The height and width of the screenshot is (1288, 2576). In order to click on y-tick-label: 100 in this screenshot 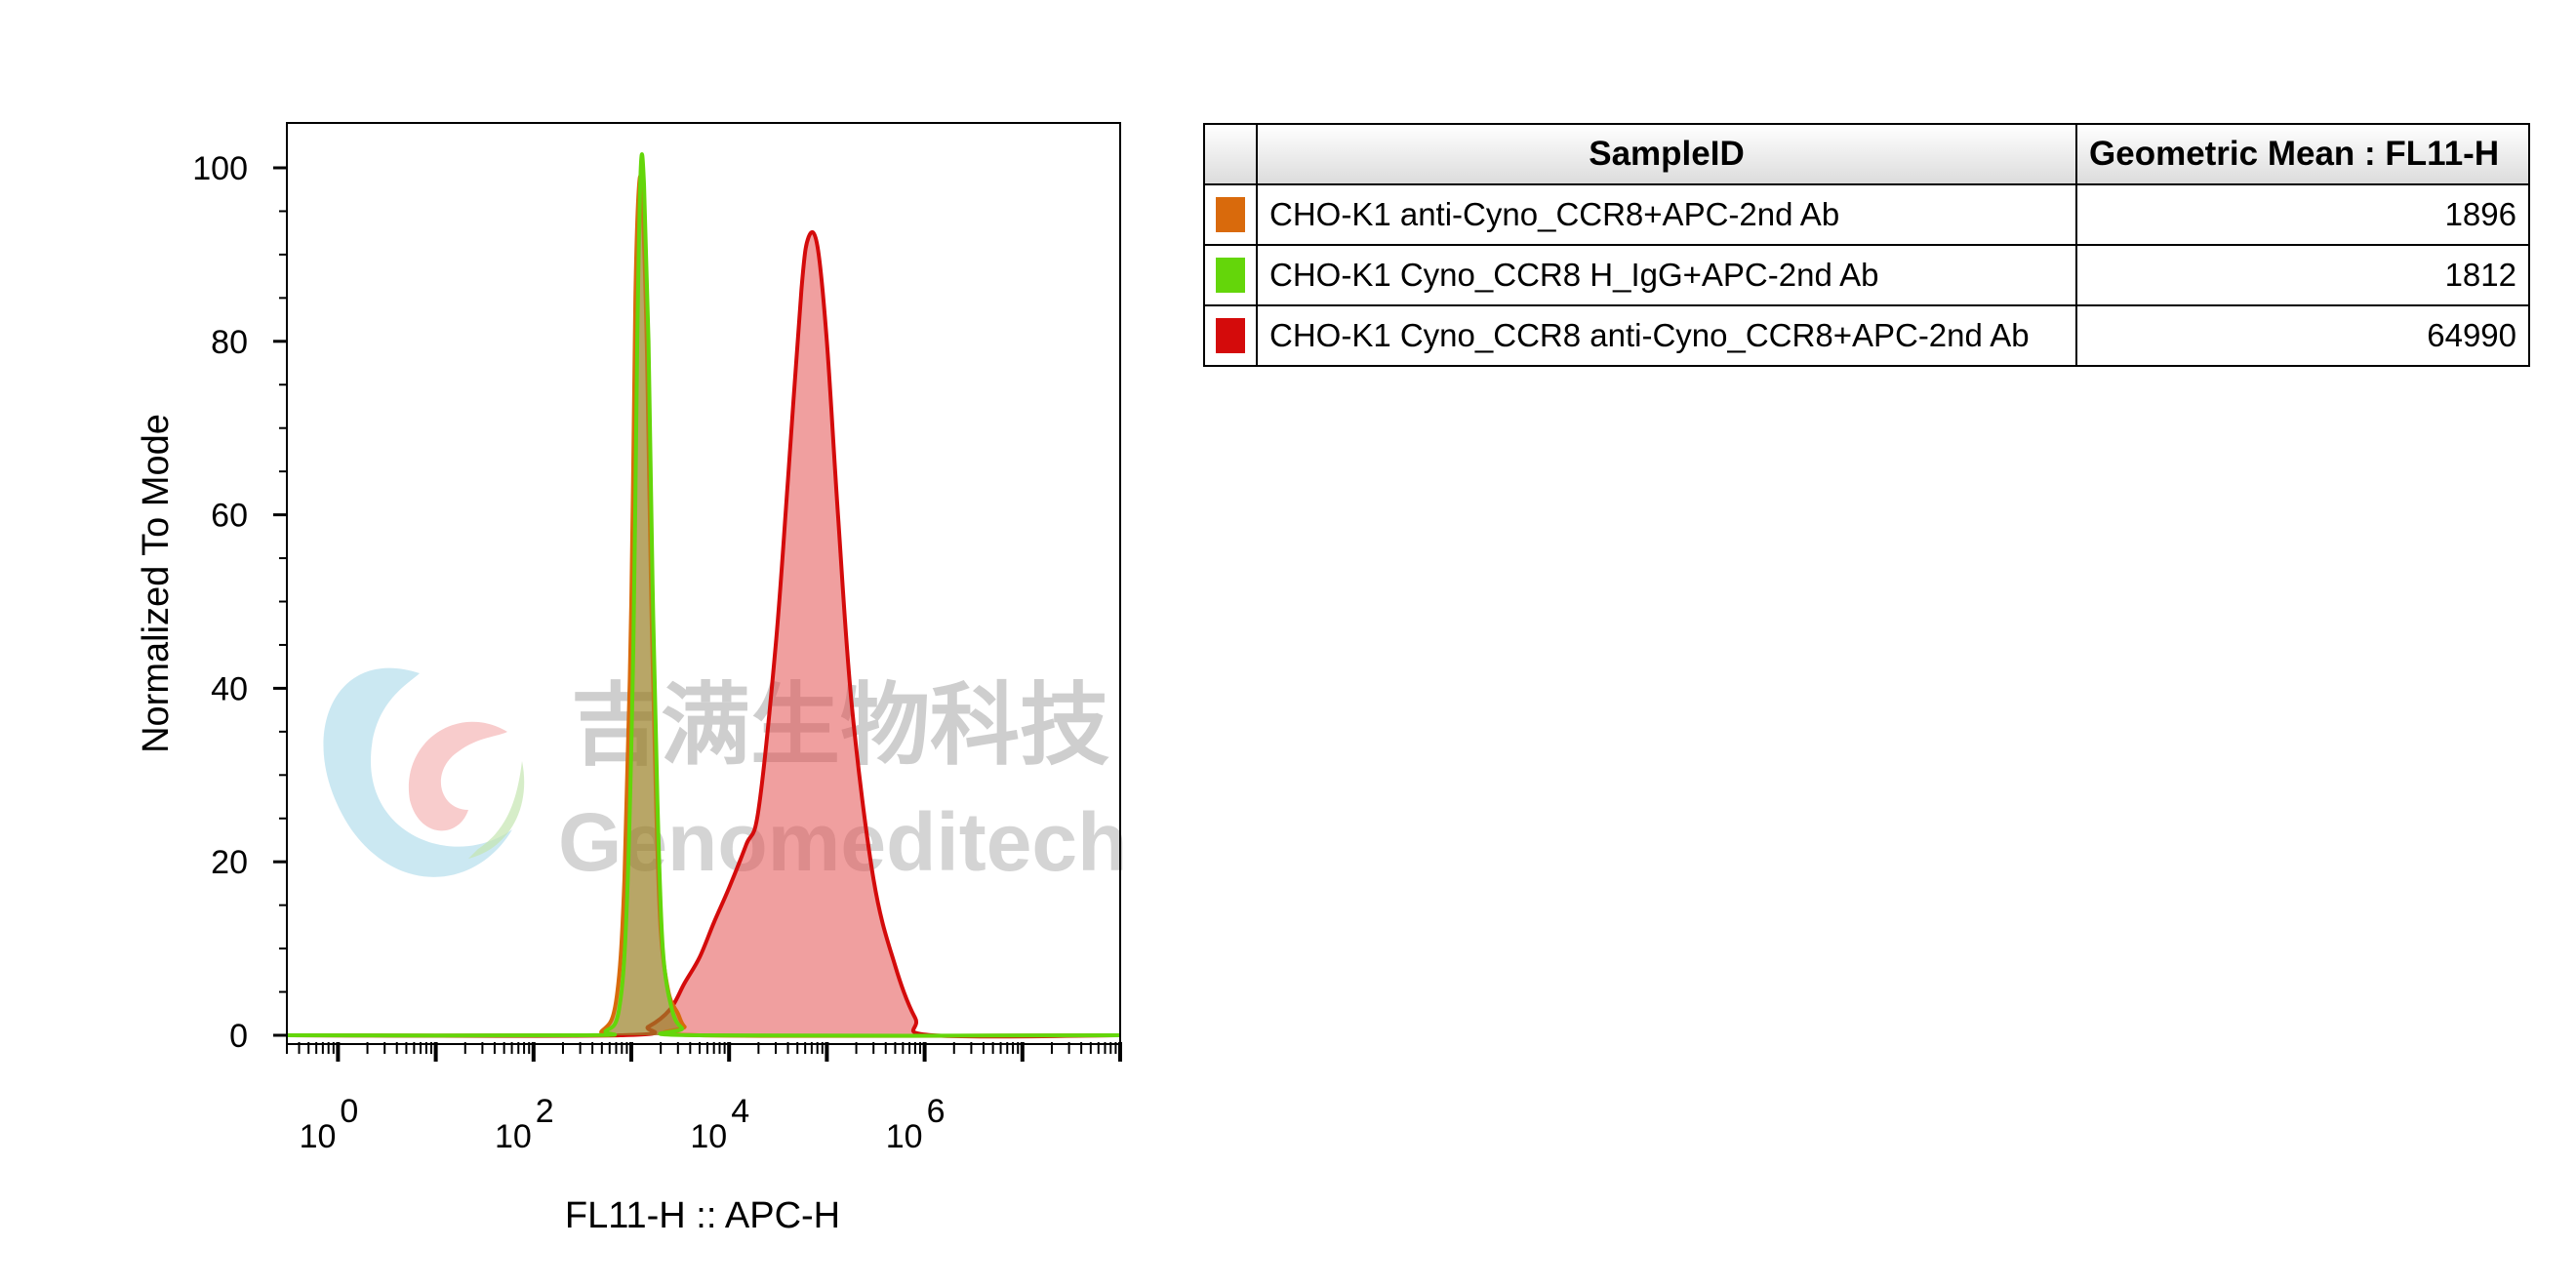, I will do `click(220, 168)`.